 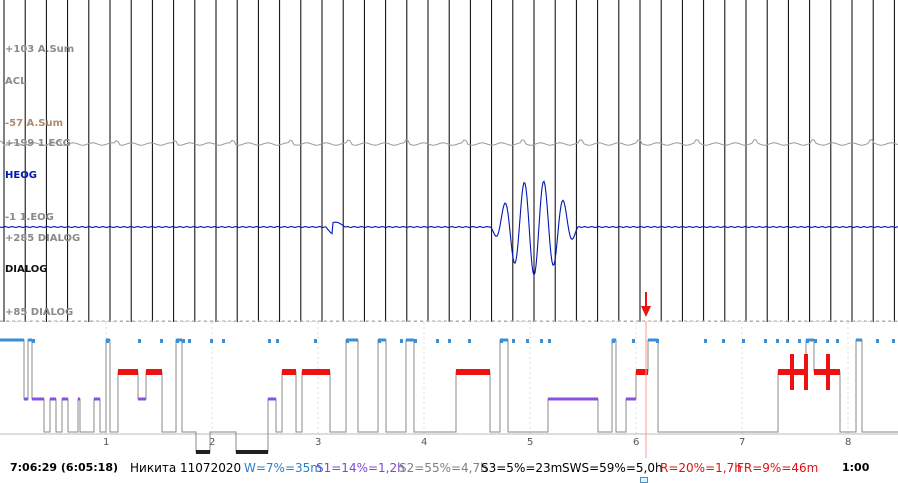 I want to click on hour-label: 7, so click(x=742, y=442).